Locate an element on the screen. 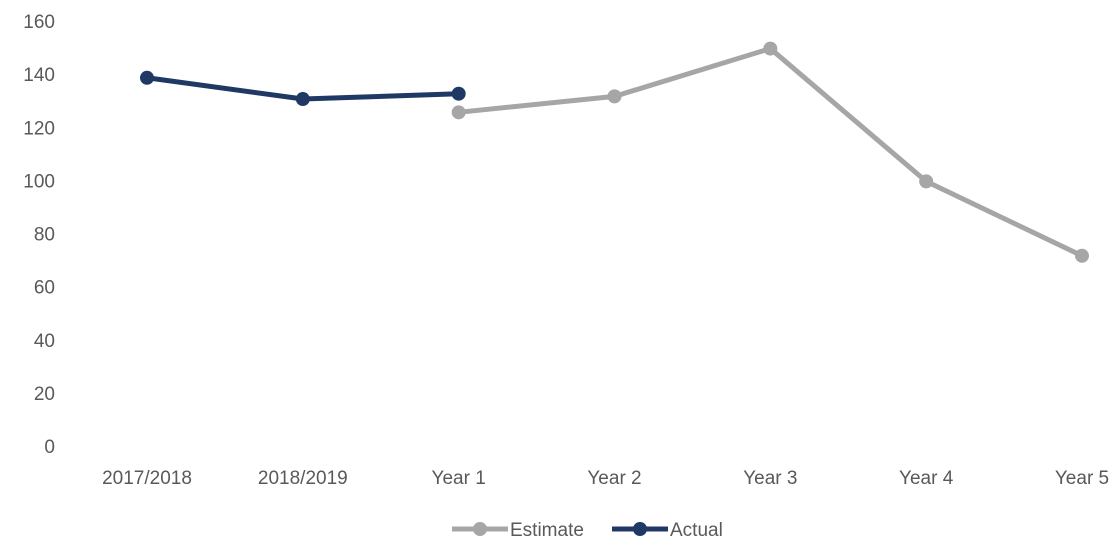  y-tick-label: 100 is located at coordinates (39, 181).